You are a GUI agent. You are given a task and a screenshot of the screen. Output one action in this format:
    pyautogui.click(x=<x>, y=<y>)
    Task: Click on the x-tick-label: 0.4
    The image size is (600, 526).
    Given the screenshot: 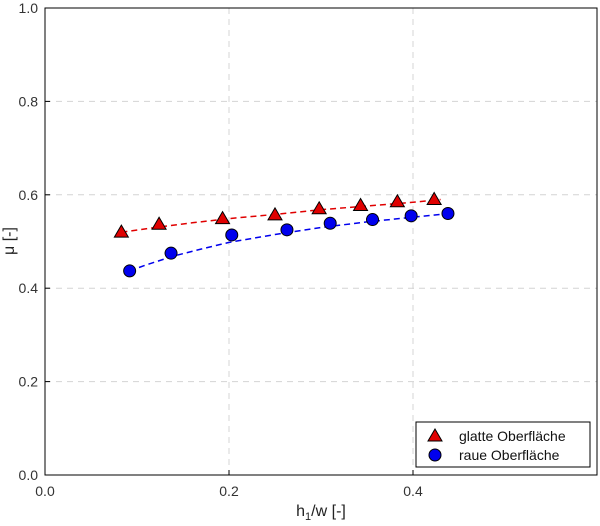 What is the action you would take?
    pyautogui.click(x=413, y=491)
    